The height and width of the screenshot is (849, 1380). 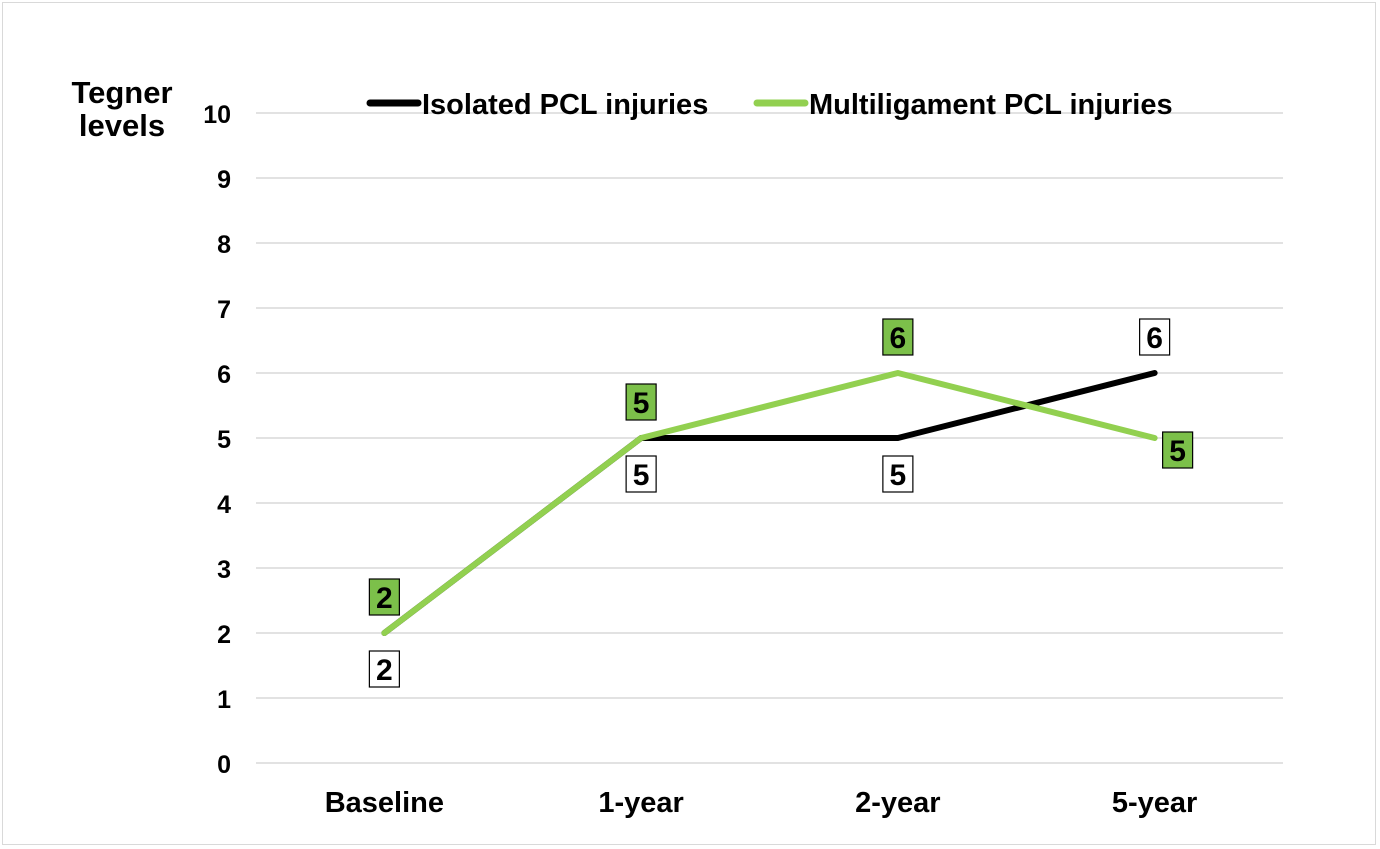 What do you see at coordinates (897, 803) in the screenshot?
I see `x-tick-label: 2-year` at bounding box center [897, 803].